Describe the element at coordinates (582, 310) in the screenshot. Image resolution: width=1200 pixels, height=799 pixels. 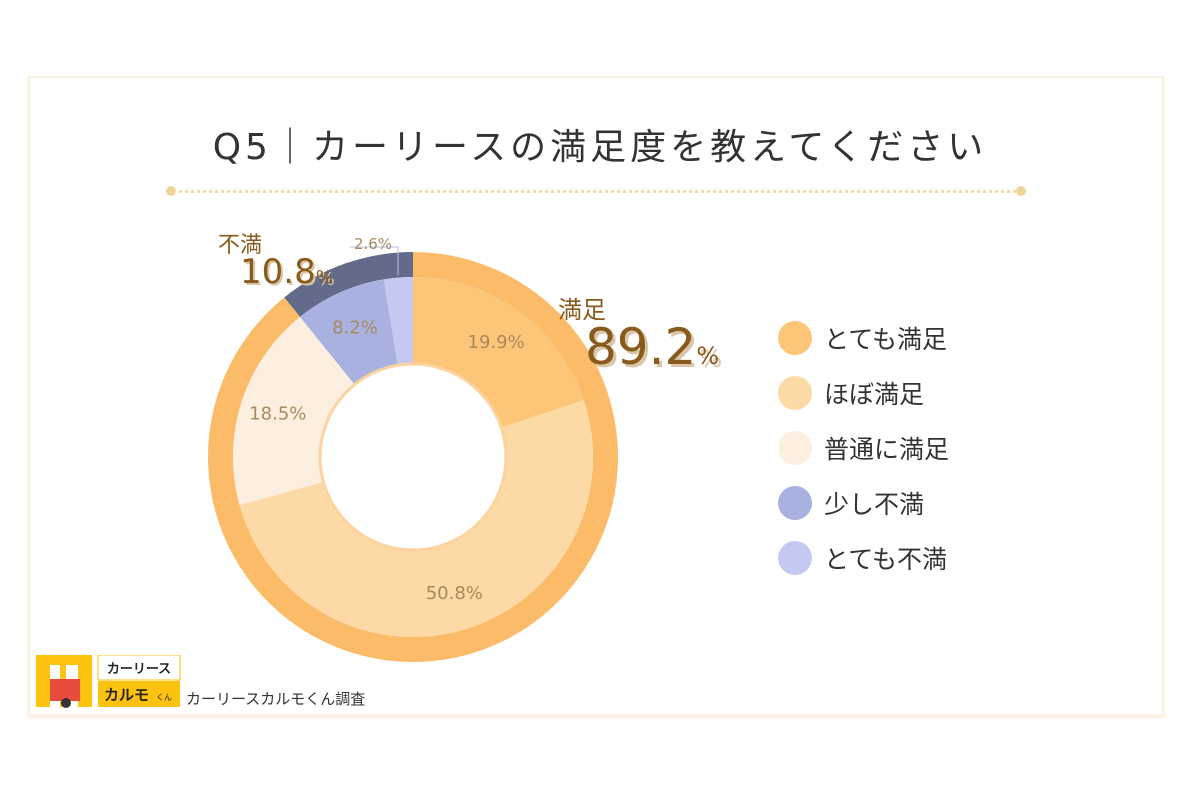
I see `satisfied-label: 満足` at that location.